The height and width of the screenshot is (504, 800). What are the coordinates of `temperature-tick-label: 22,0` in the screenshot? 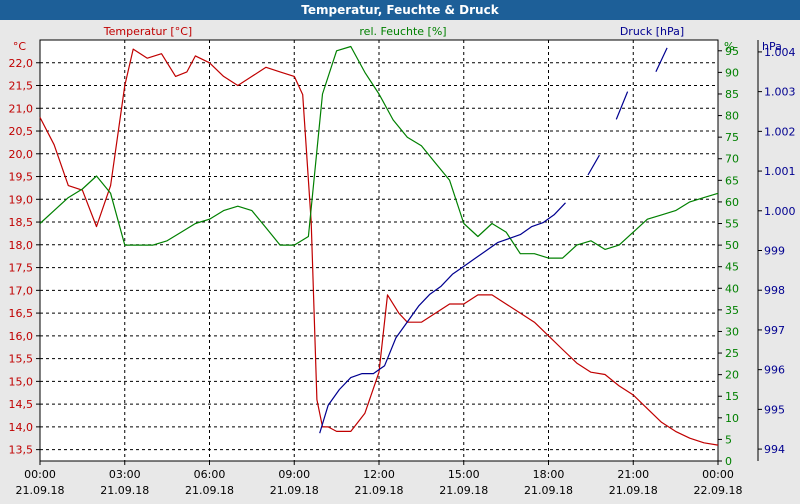 It's located at (21, 63).